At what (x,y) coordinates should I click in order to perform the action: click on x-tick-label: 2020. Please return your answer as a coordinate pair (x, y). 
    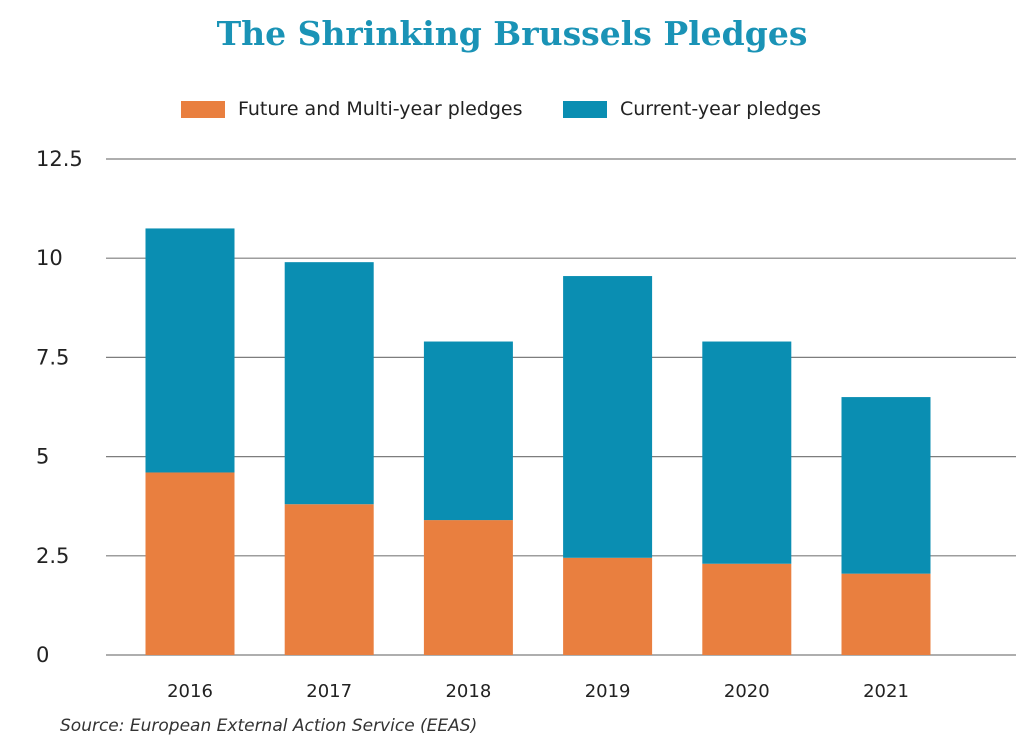
    Looking at the image, I should click on (747, 691).